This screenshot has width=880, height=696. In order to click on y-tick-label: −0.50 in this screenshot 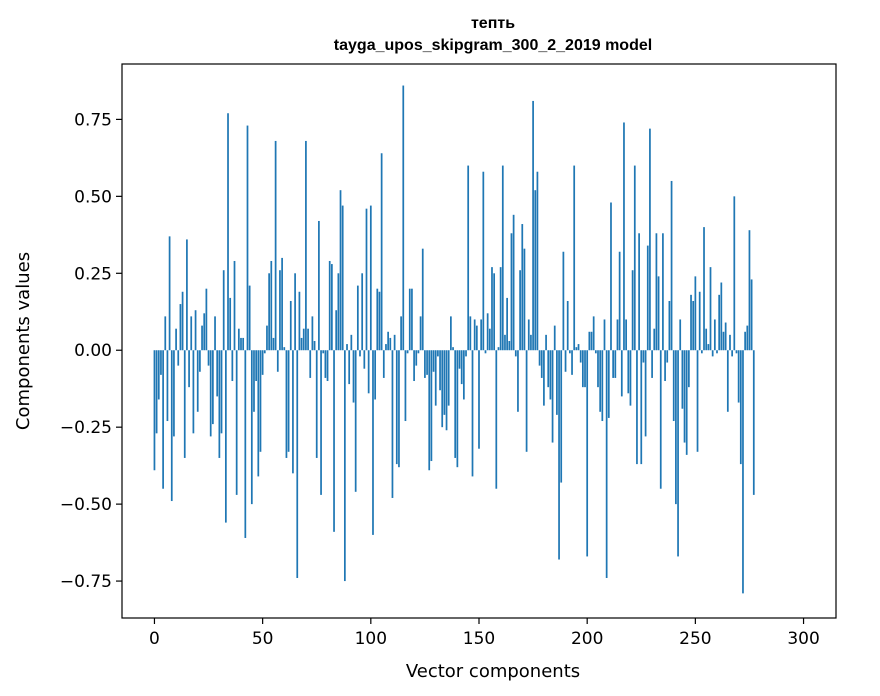, I will do `click(86, 505)`.